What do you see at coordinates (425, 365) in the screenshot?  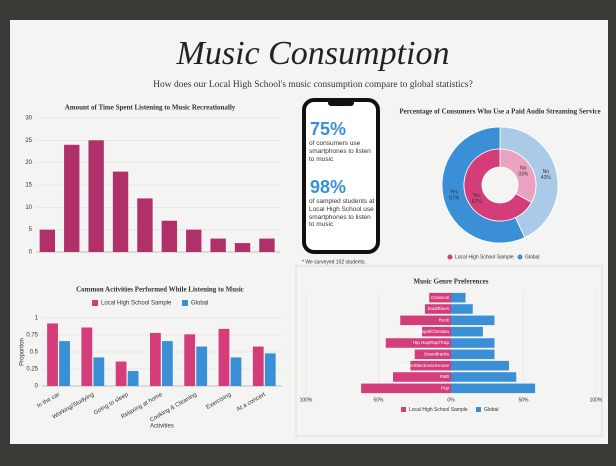 I see `category-label: Dance/Electronic/House` at bounding box center [425, 365].